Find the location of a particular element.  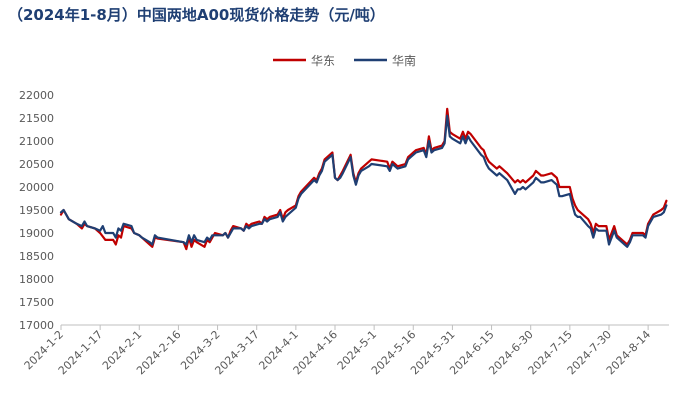

y-tick-label: 21500 is located at coordinates (36, 118).